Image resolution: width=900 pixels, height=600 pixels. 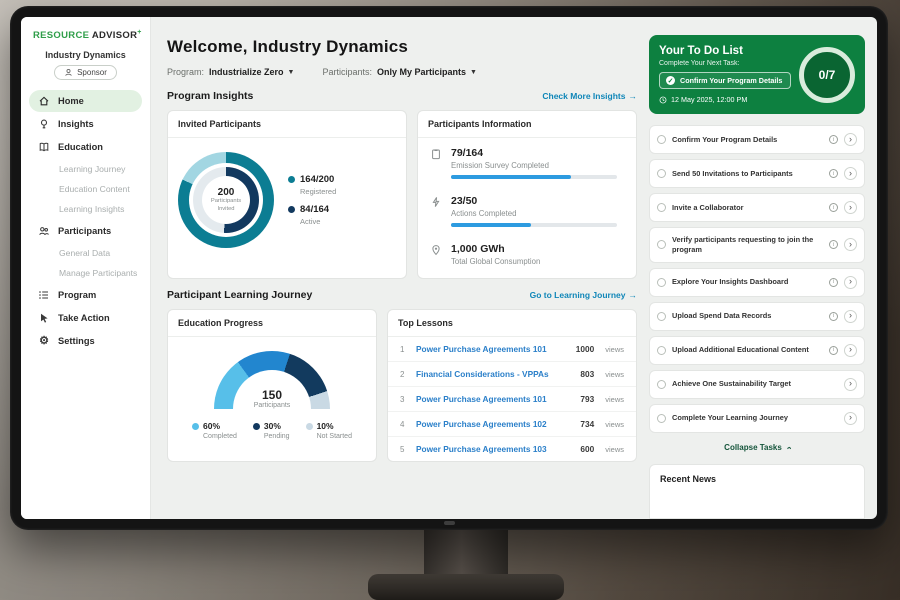 I want to click on logo-plus: +, so click(x=139, y=32).